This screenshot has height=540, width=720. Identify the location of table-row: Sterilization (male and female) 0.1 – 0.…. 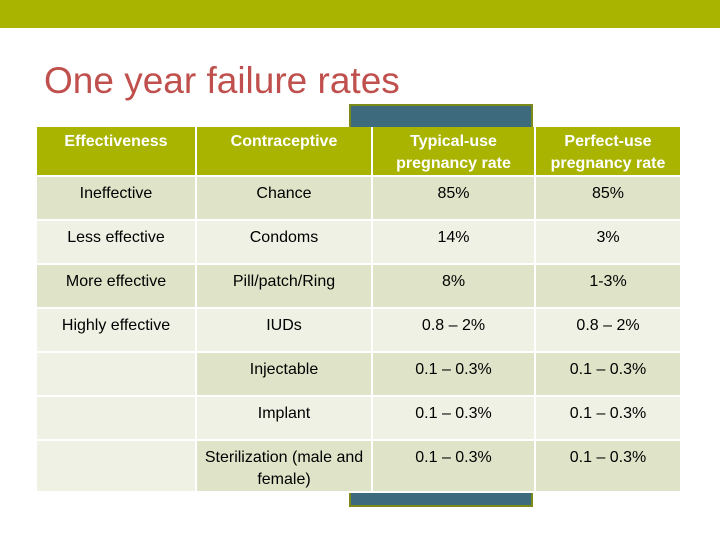
(359, 467).